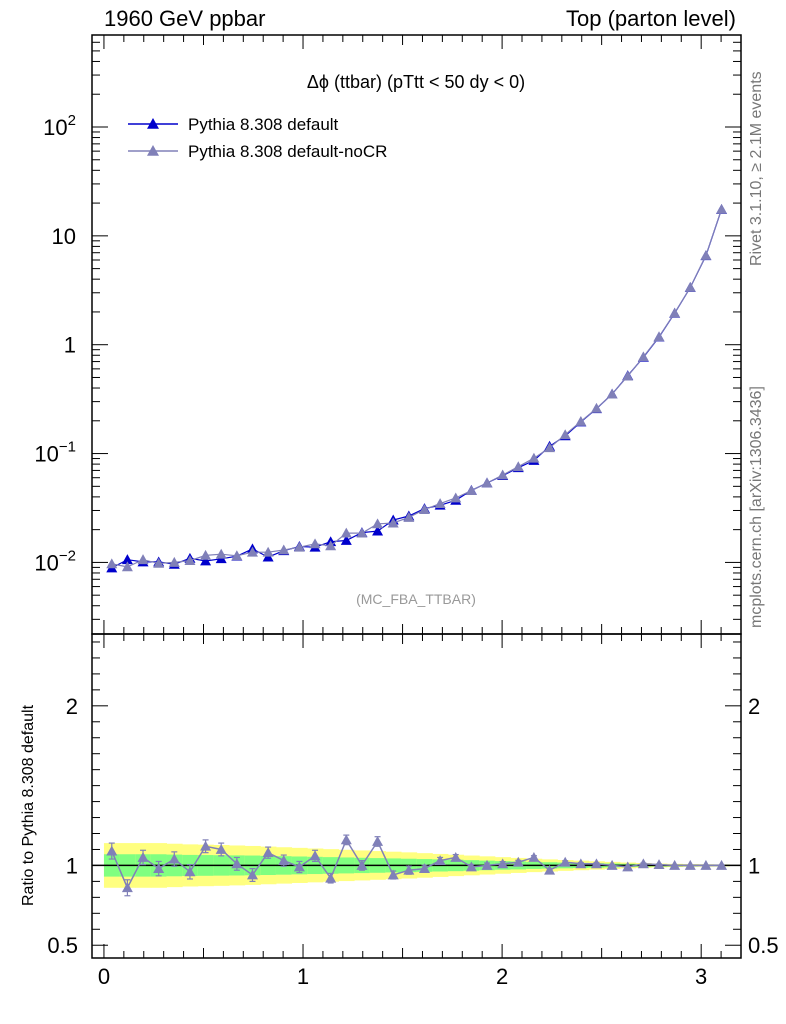  Describe the element at coordinates (55, 561) in the screenshot. I see `y-tick-label: 10⁻²` at that location.